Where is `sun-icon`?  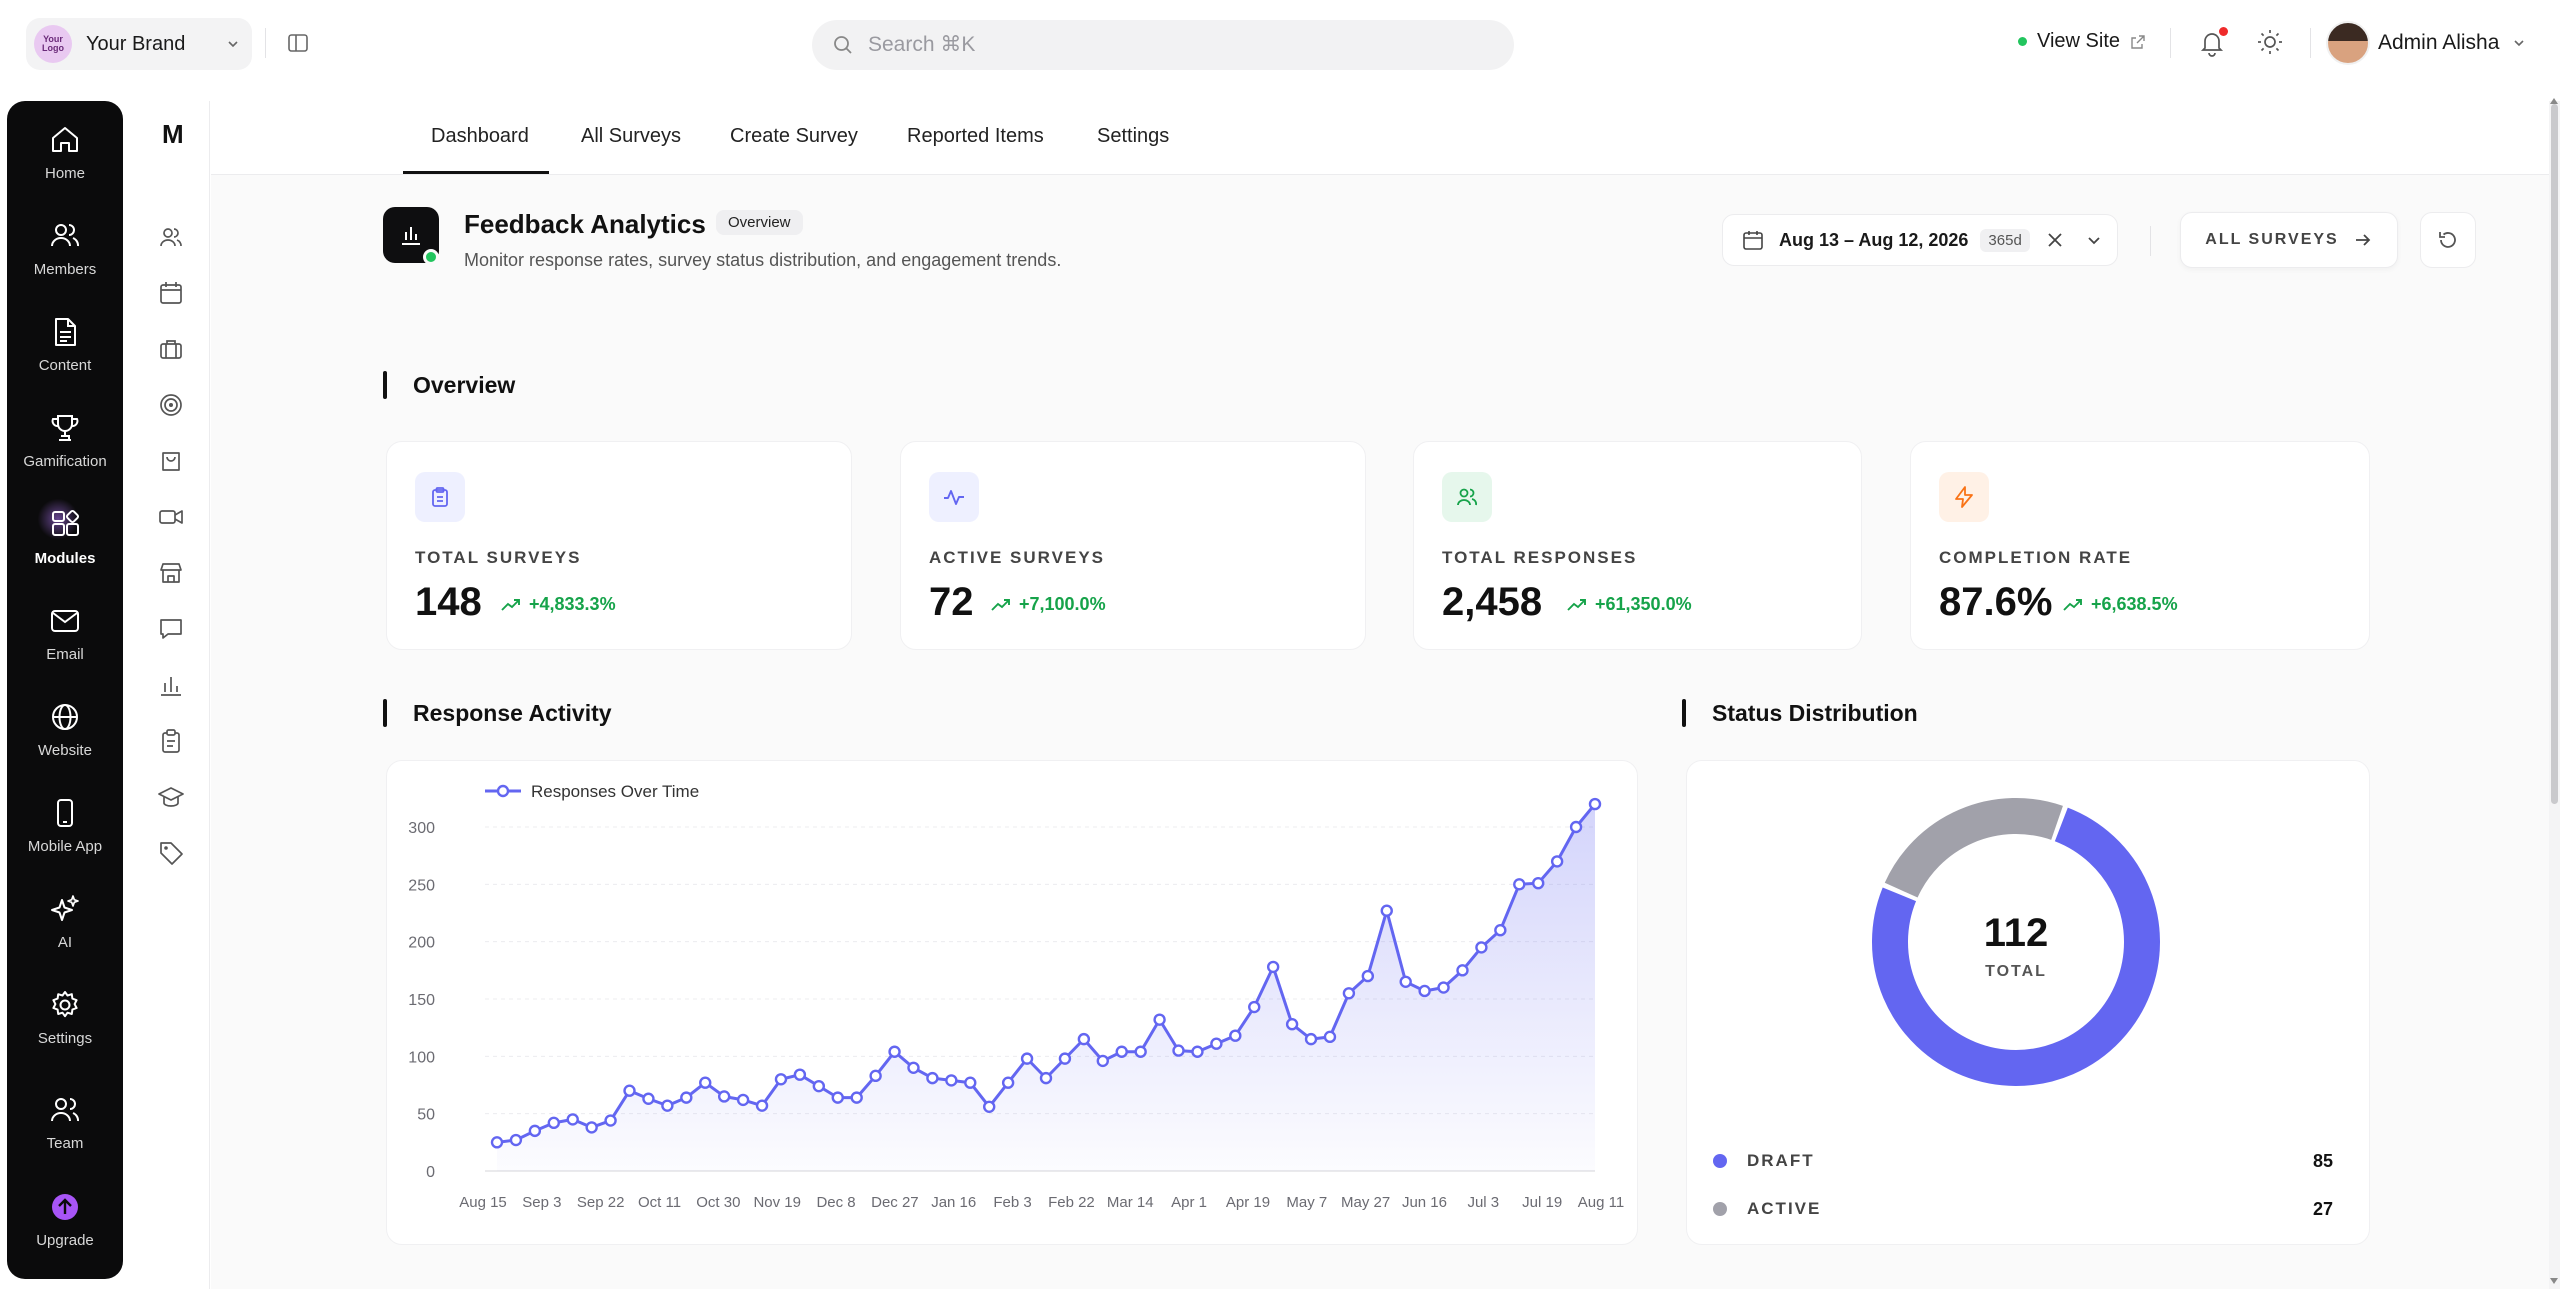
sun-icon is located at coordinates (2270, 42).